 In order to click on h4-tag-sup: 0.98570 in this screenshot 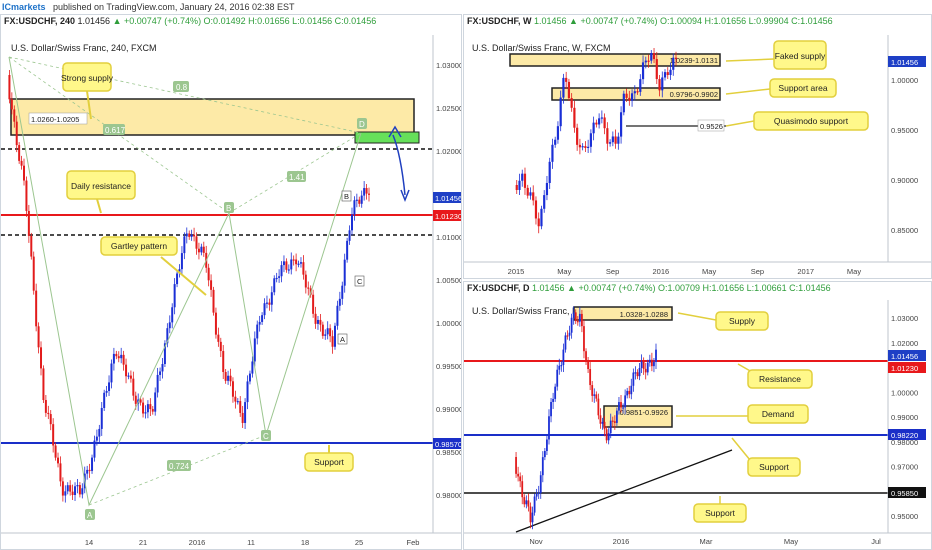, I will do `click(448, 444)`.